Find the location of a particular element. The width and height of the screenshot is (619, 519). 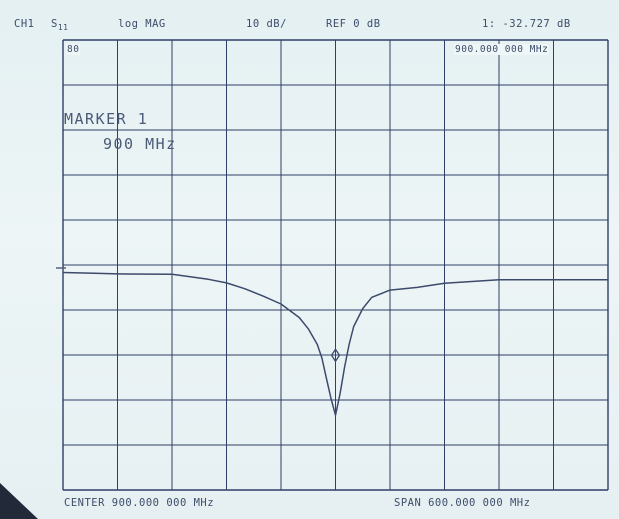

stop-frequency-label: 900.000 000 MHz is located at coordinates (502, 49).